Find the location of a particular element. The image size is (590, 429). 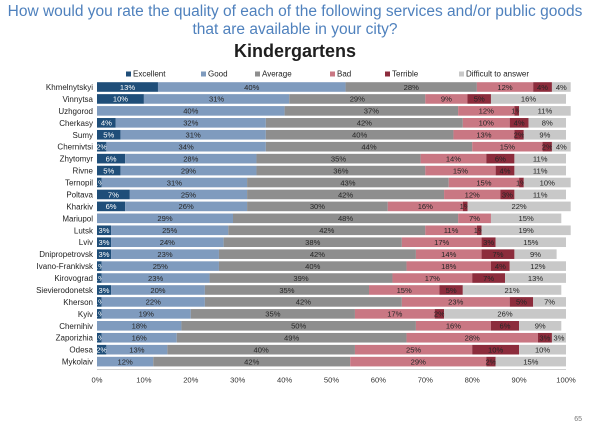

bar-sievierodonetsk-bad is located at coordinates (404, 290).